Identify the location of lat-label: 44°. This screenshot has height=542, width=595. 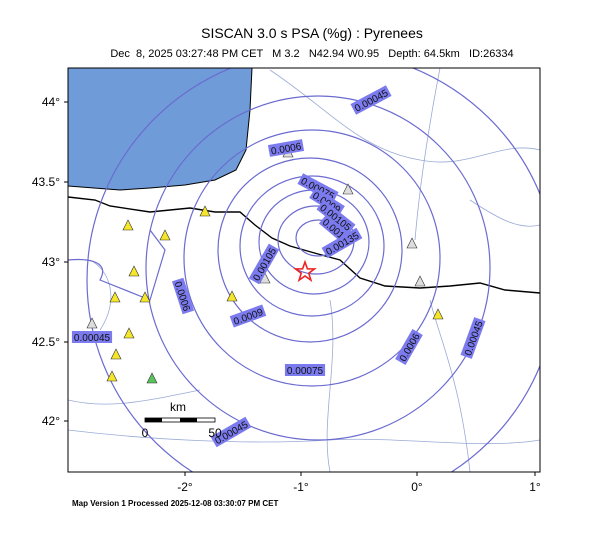
(51, 102).